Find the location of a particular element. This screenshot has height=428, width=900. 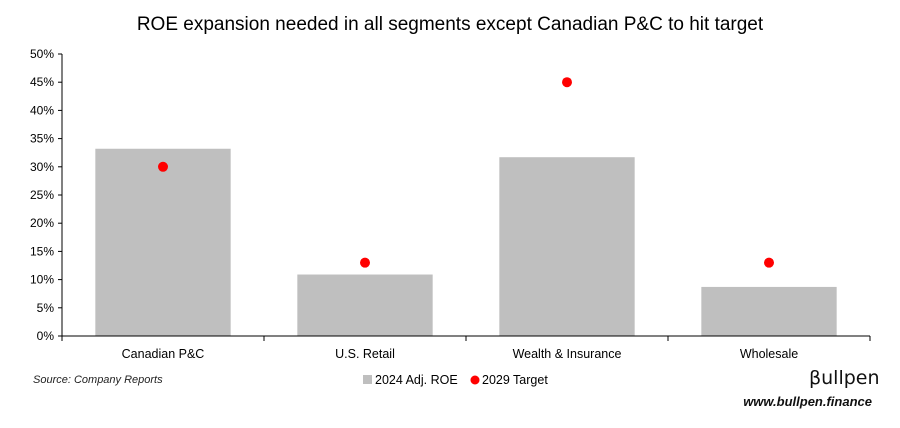

x-category-label: Wealth & Insurance is located at coordinates (567, 354).